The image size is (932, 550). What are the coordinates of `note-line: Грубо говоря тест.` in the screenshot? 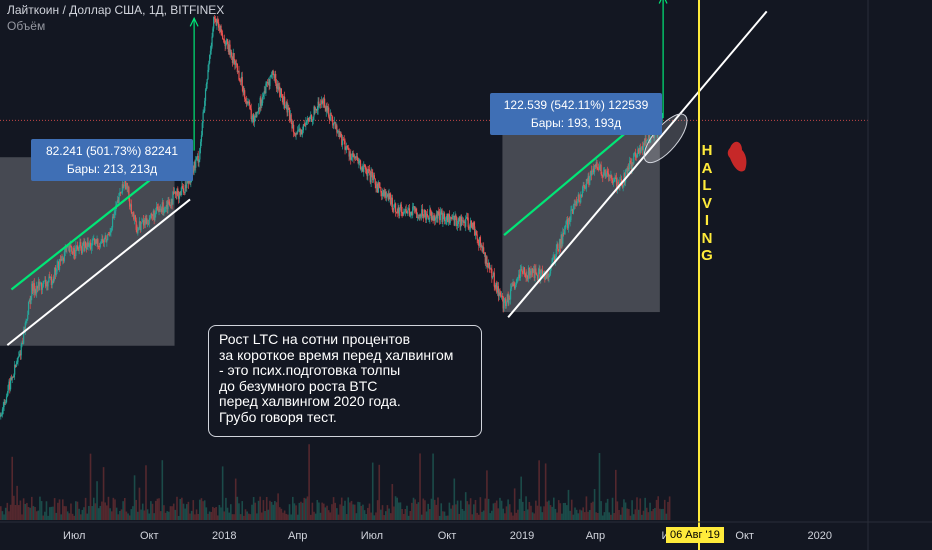 It's located at (278, 416).